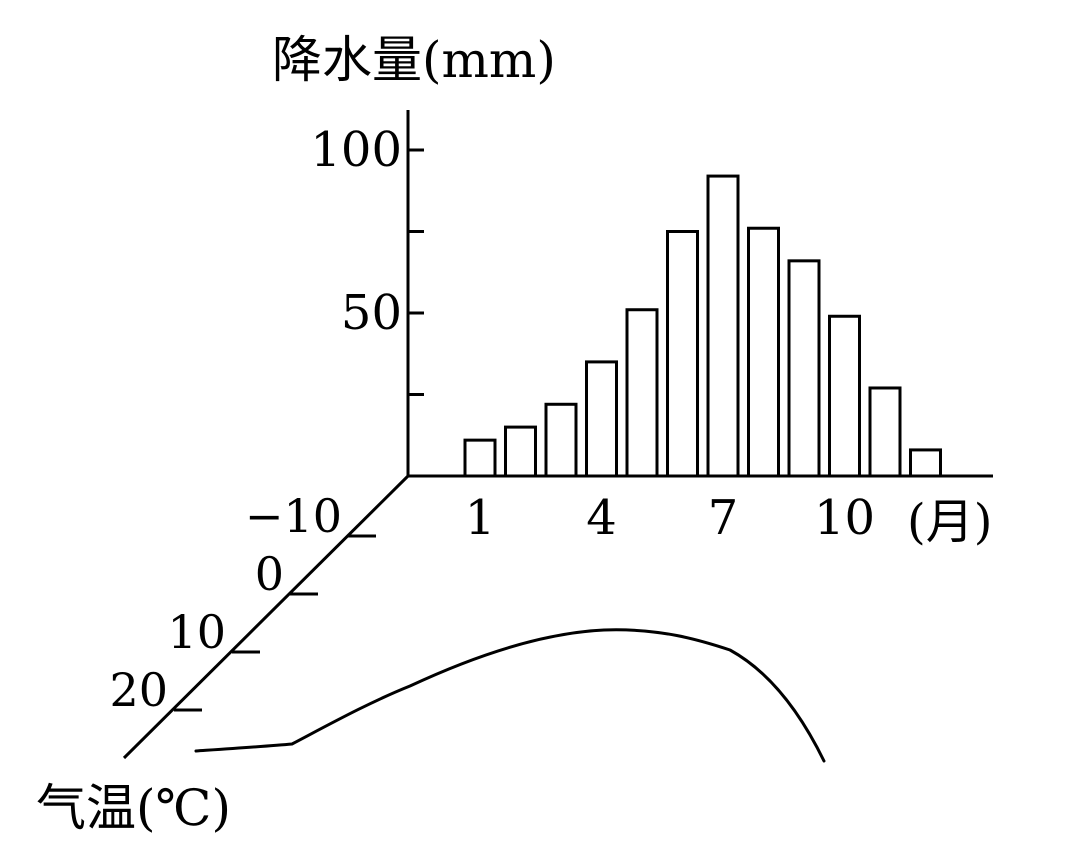 The width and height of the screenshot is (1080, 863). What do you see at coordinates (293, 516) in the screenshot?
I see `temp-tick-label: −10` at bounding box center [293, 516].